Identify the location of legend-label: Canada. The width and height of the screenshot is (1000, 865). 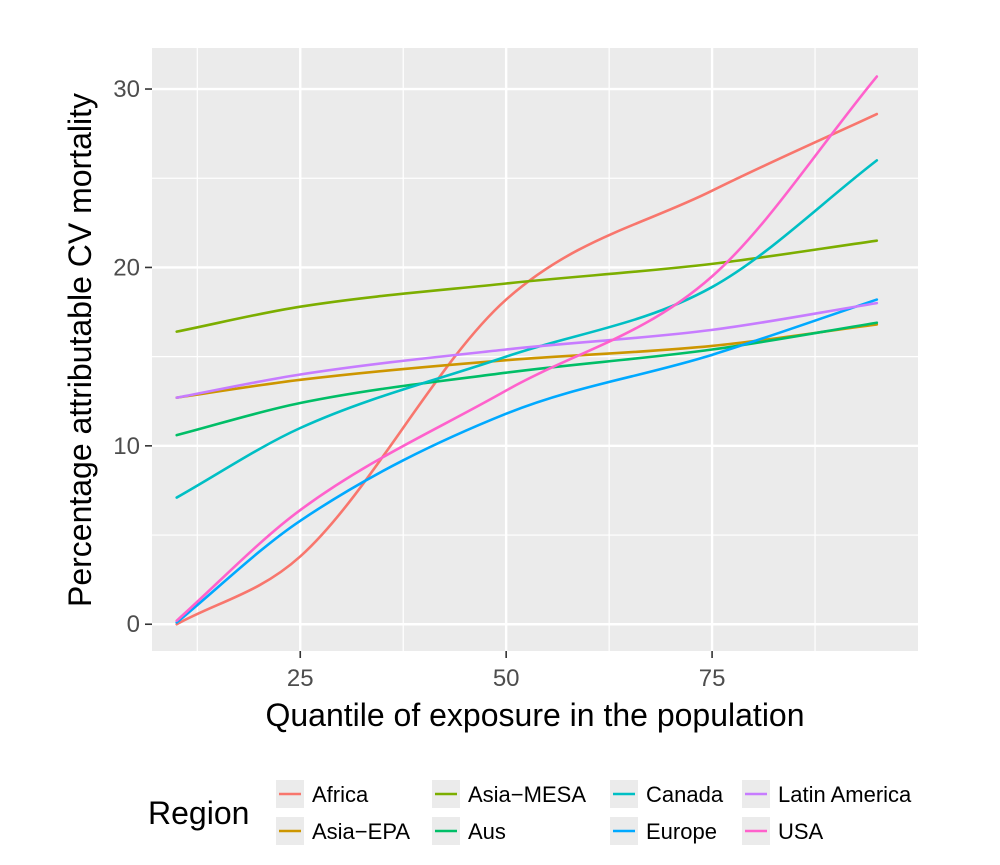
(685, 794).